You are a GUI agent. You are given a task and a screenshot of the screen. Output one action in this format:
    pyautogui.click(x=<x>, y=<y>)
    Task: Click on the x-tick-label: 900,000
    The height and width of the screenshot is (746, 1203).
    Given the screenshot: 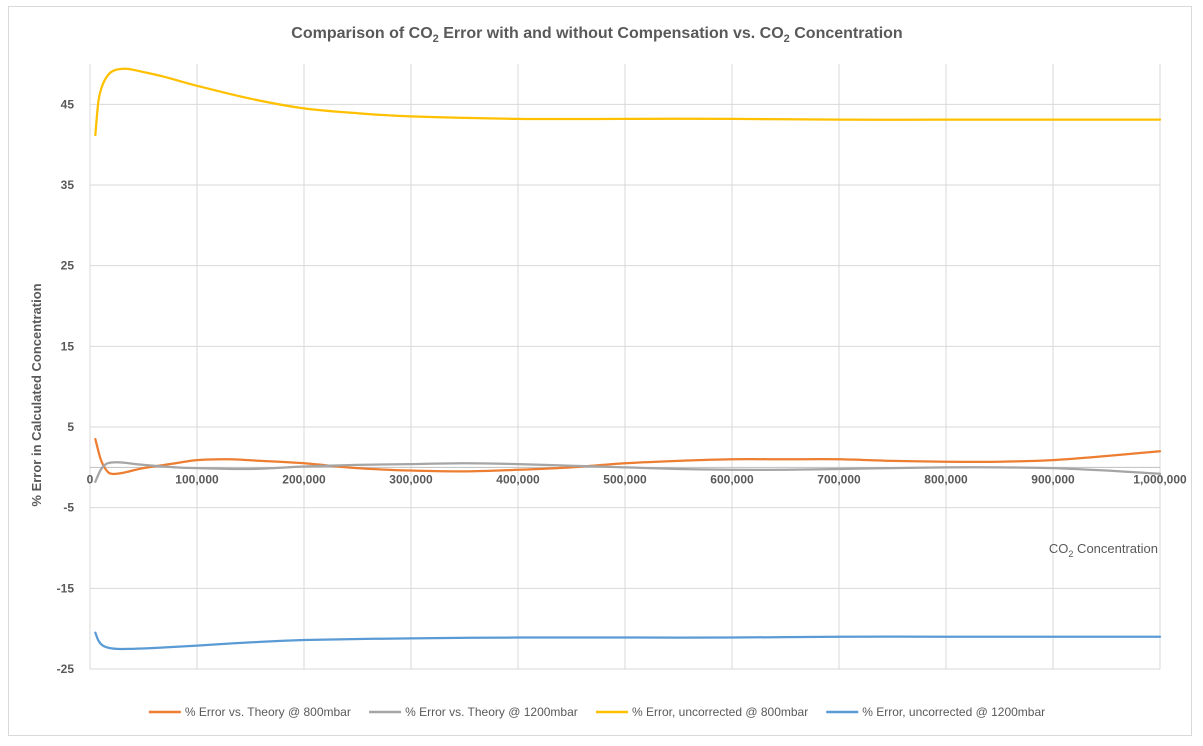 What is the action you would take?
    pyautogui.click(x=1053, y=479)
    